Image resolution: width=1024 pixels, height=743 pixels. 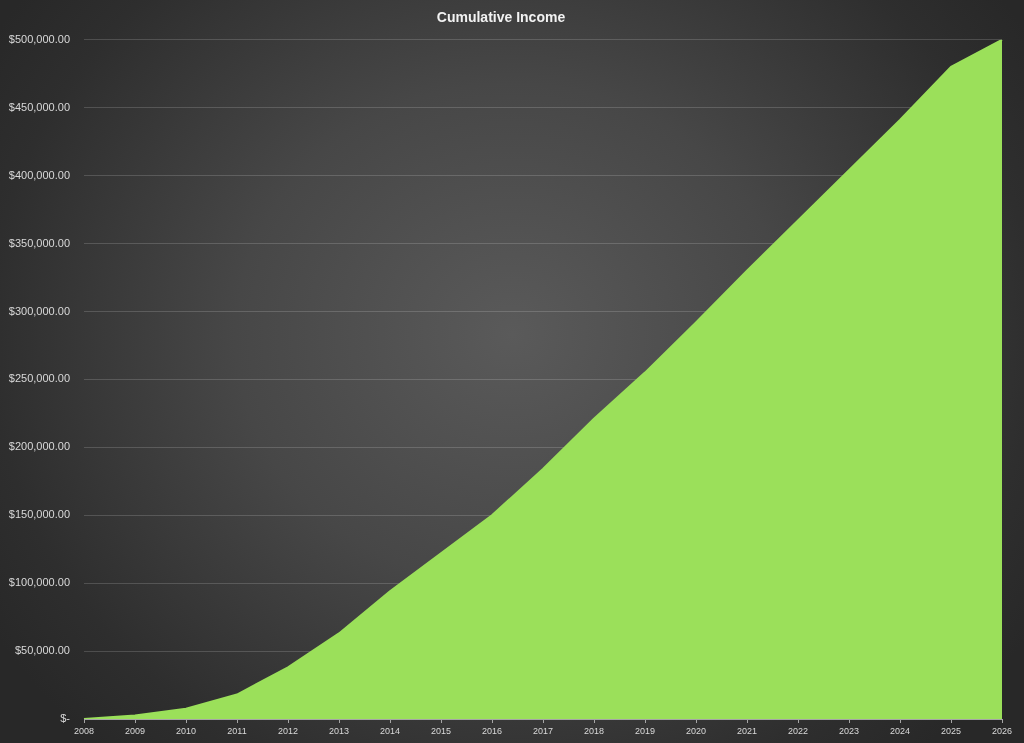 What do you see at coordinates (849, 730) in the screenshot?
I see `x-tick-label: 2023` at bounding box center [849, 730].